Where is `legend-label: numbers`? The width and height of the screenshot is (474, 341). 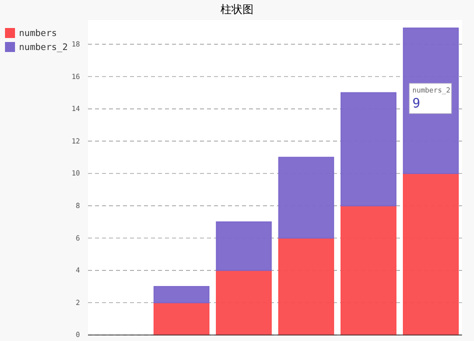
legend-label: numbers is located at coordinates (38, 34).